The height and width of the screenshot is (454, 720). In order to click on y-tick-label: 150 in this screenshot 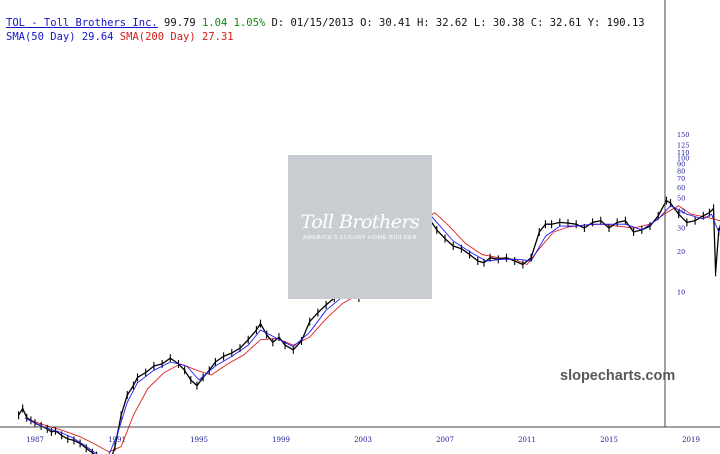, I will do `click(683, 135)`.